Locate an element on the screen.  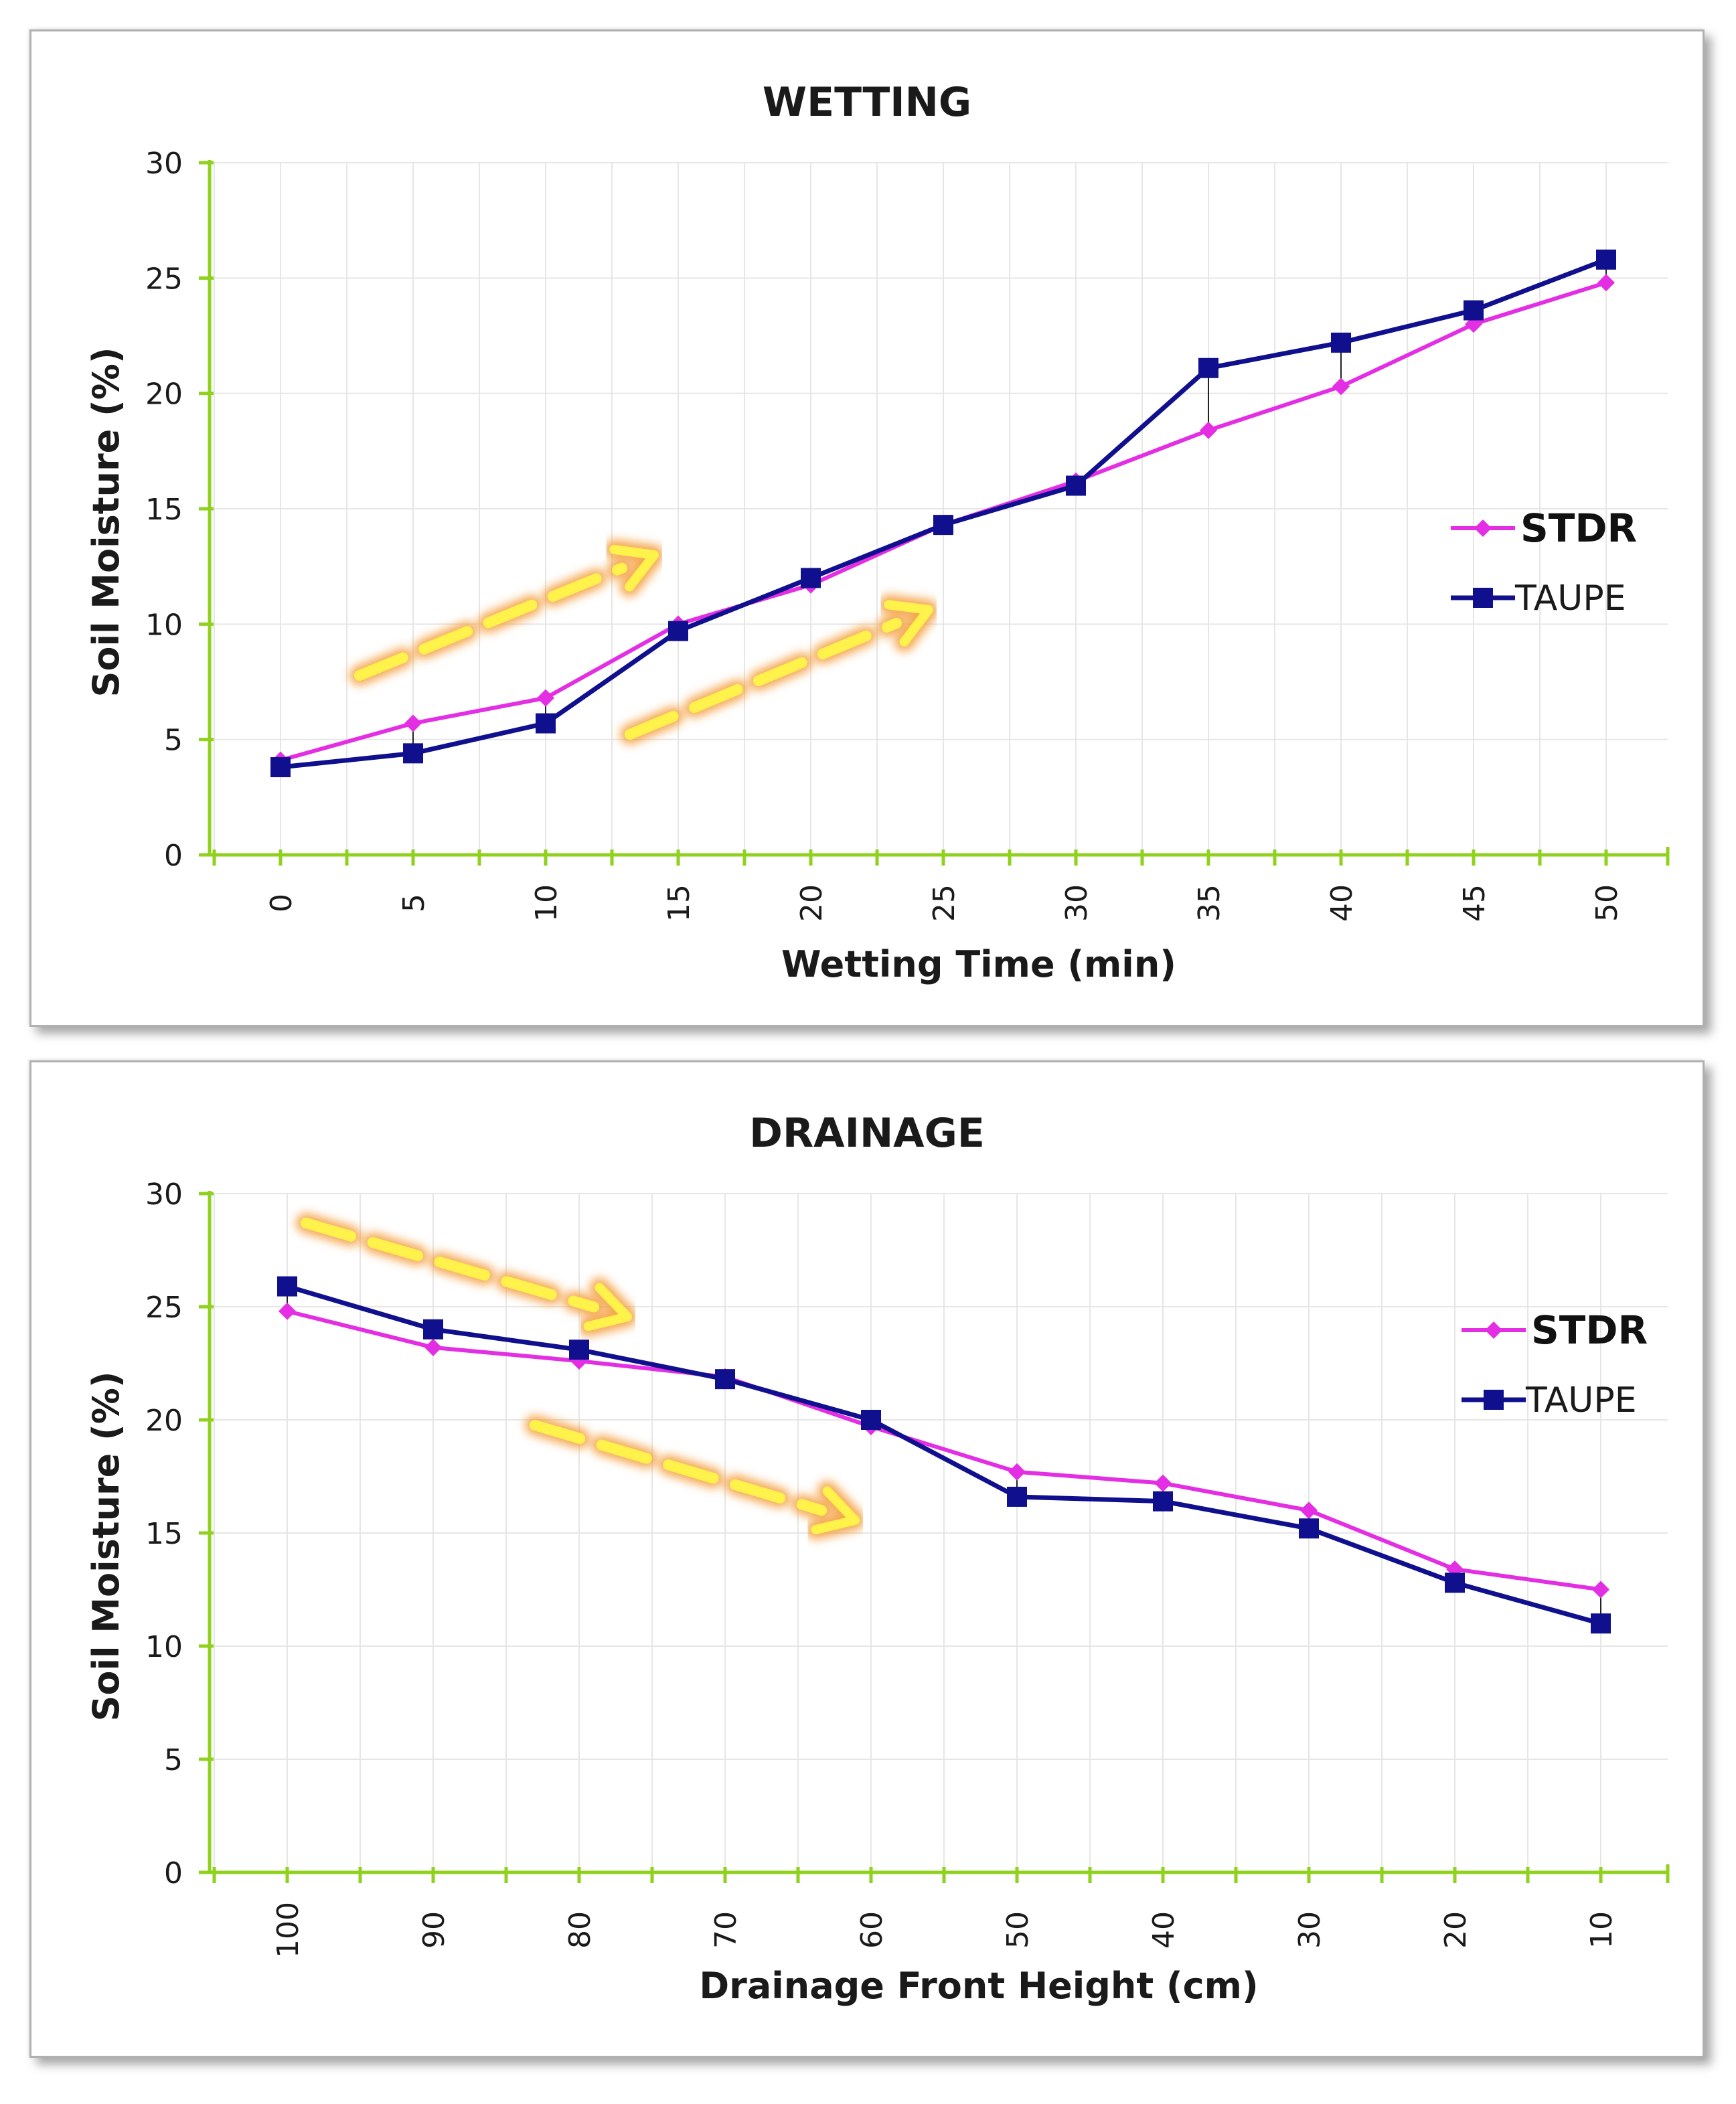
x-tick-label: 5 is located at coordinates (414, 903).